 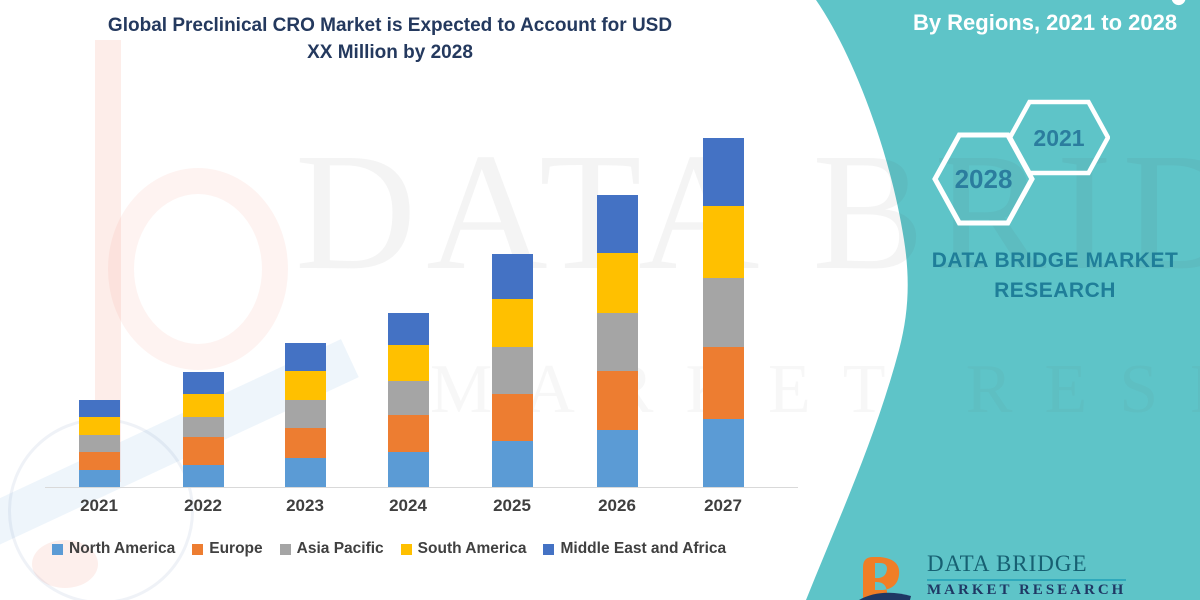 What do you see at coordinates (512, 505) in the screenshot?
I see `x-axis-label-2025: 2025` at bounding box center [512, 505].